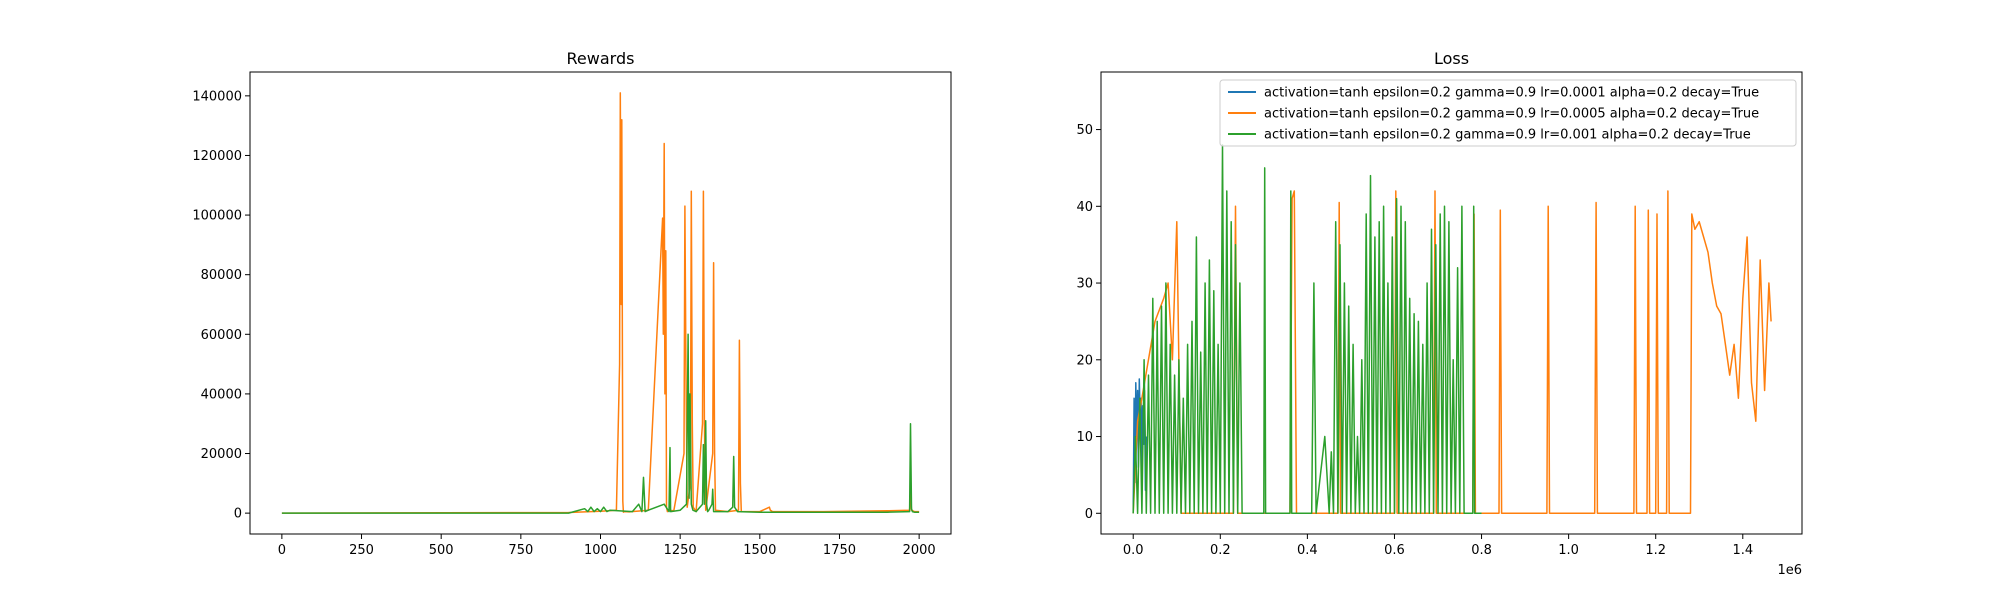  I want to click on x-tick-label: 250, so click(361, 550).